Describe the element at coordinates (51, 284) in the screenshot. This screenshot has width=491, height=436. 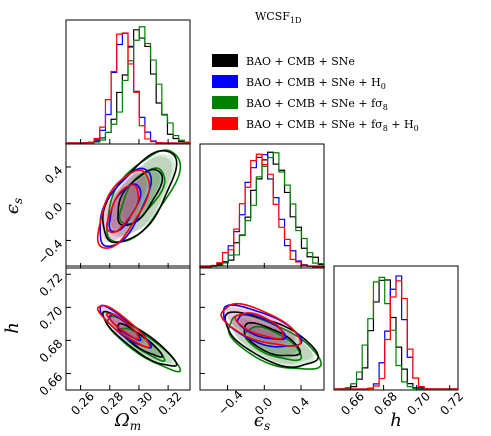
I see `y-tick-label: 0.72` at that location.